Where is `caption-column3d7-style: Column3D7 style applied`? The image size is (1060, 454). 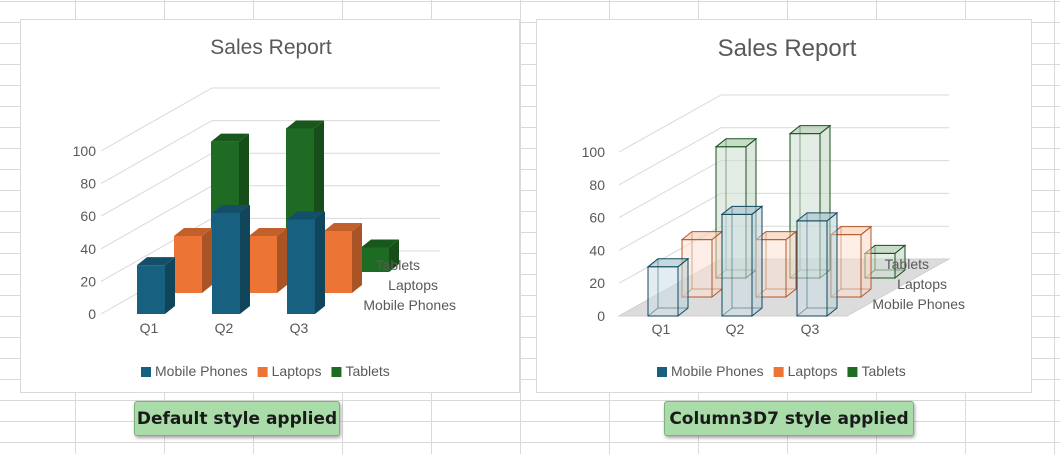
caption-column3d7-style: Column3D7 style applied is located at coordinates (789, 418).